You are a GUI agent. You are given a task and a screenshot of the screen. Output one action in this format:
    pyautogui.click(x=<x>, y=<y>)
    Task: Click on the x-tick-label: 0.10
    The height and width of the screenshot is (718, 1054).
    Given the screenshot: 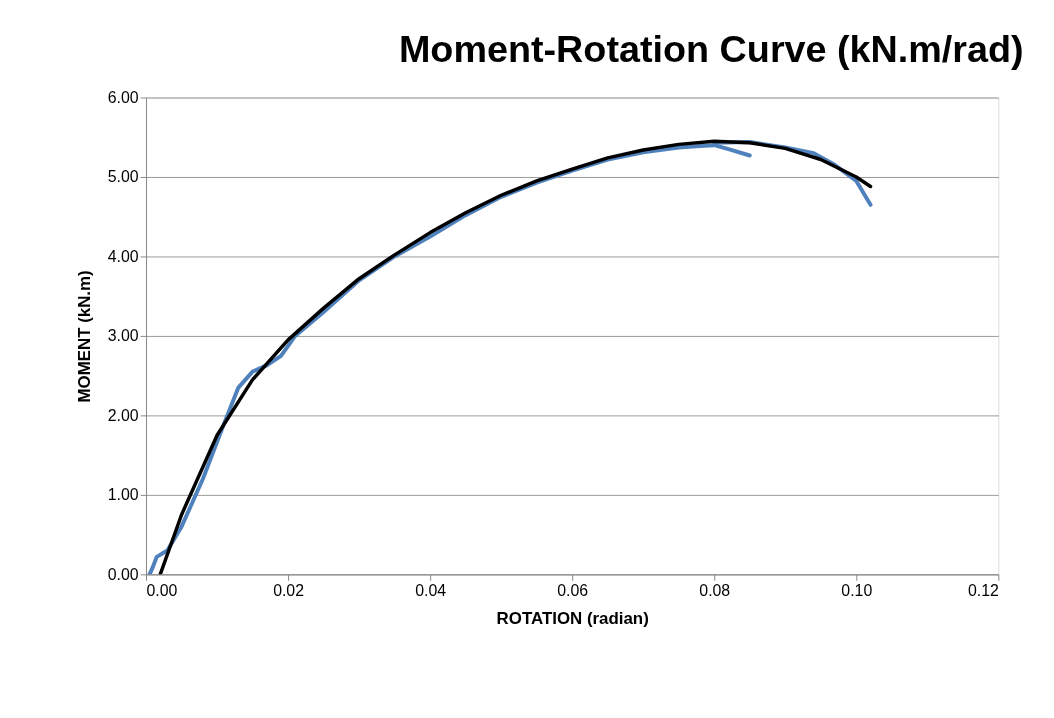 What is the action you would take?
    pyautogui.click(x=857, y=590)
    